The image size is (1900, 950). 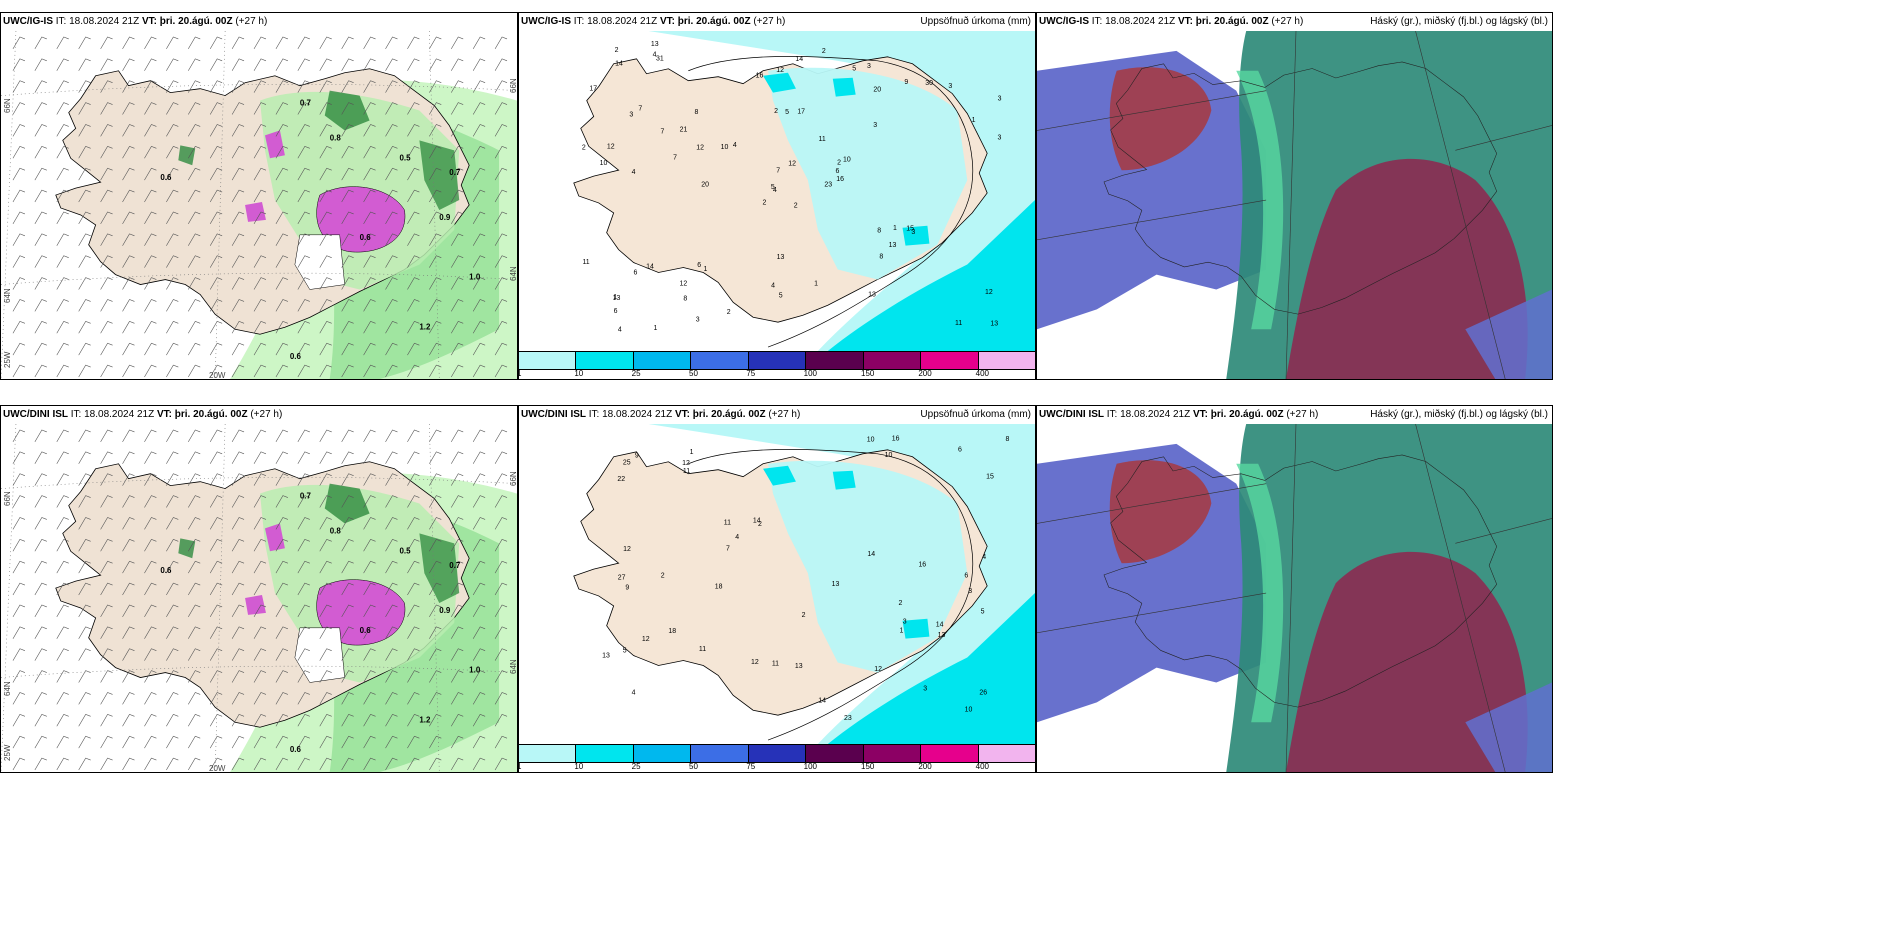 I want to click on precip-value: 9, so click(x=627, y=587).